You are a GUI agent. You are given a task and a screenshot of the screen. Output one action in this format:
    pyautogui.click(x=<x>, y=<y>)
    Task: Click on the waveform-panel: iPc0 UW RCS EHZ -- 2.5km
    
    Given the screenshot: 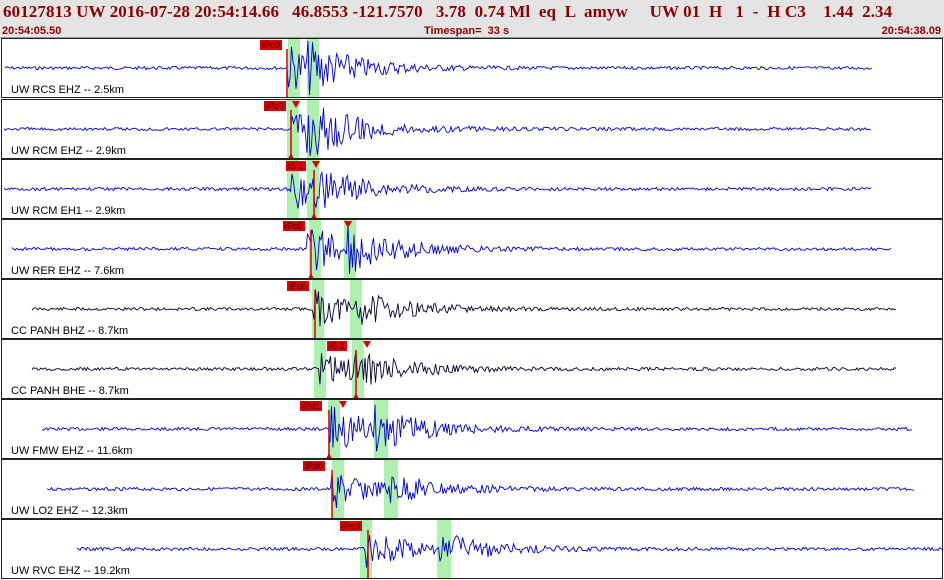 What is the action you would take?
    pyautogui.click(x=472, y=68)
    